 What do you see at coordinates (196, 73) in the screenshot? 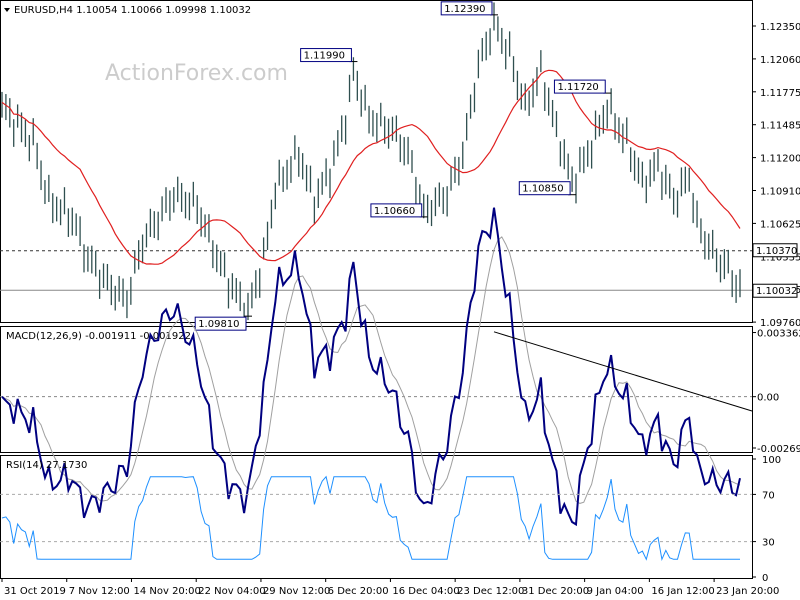
I see `watermark: ActionForex.com` at bounding box center [196, 73].